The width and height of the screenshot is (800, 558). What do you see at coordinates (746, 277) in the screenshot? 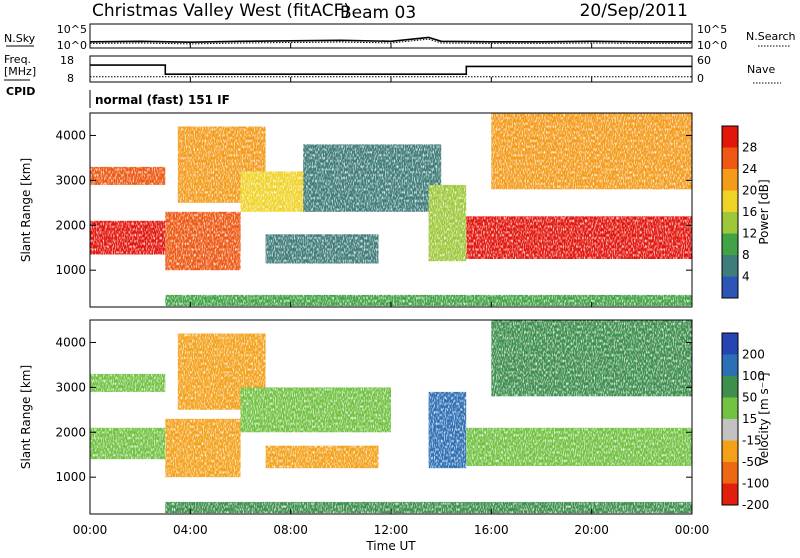
I see `power-tick-0: 4` at bounding box center [746, 277].